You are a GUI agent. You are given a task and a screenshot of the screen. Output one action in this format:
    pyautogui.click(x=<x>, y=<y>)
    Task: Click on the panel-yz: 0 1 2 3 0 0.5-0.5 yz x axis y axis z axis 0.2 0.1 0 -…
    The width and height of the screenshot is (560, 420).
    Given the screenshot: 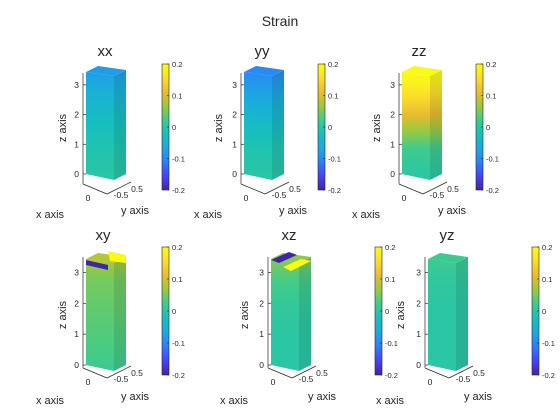 What is the action you would take?
    pyautogui.click(x=465, y=317)
    